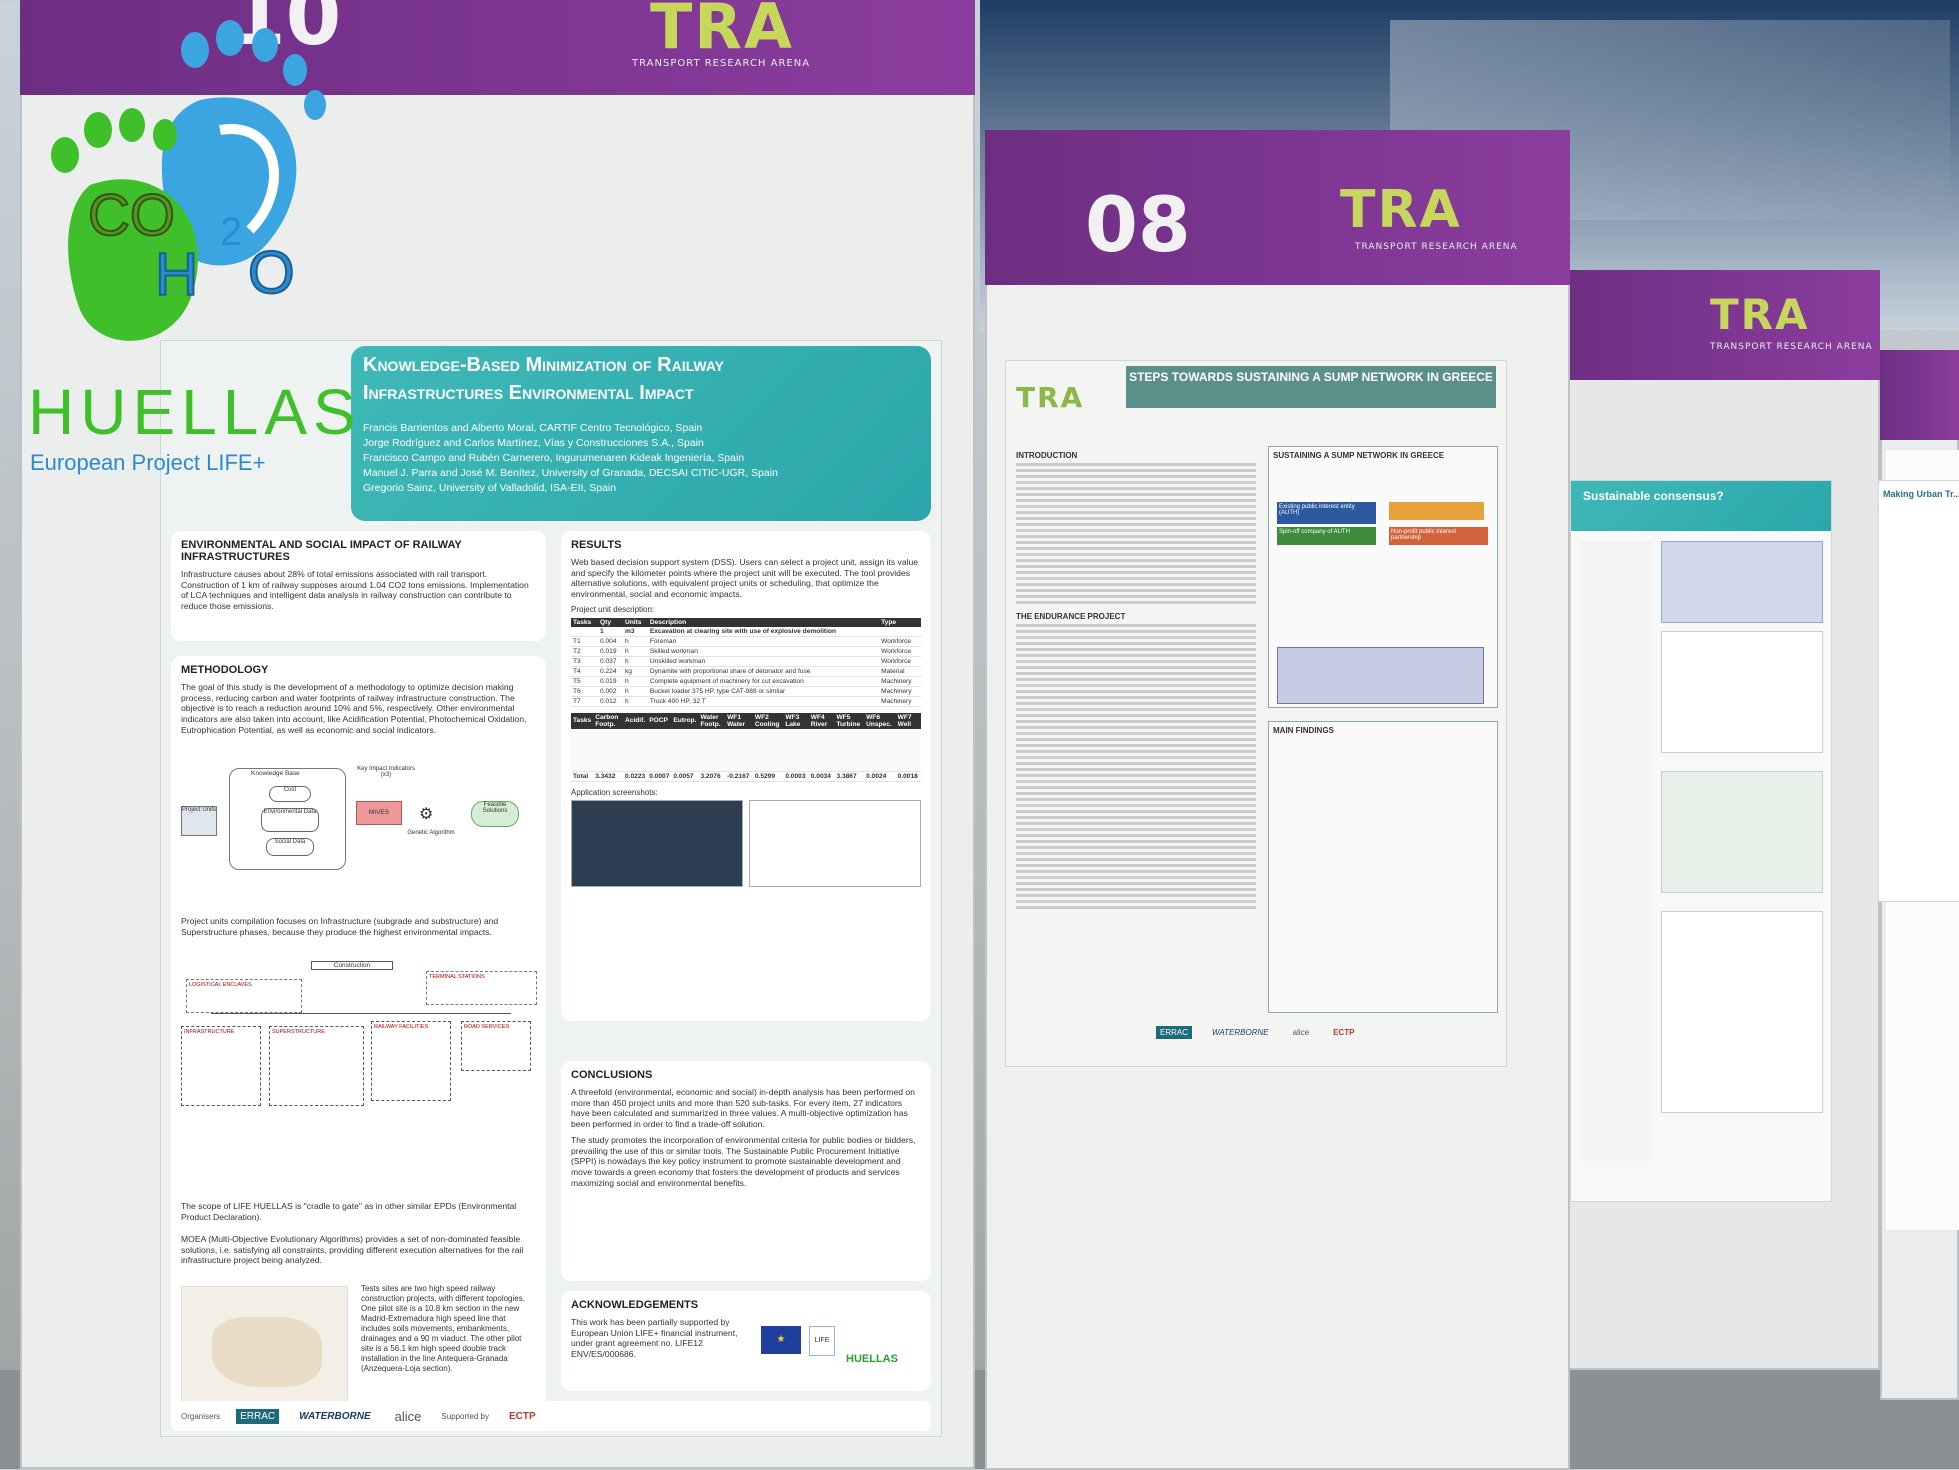 The height and width of the screenshot is (1470, 1959). I want to click on diagram-social-data: Social Data, so click(290, 847).